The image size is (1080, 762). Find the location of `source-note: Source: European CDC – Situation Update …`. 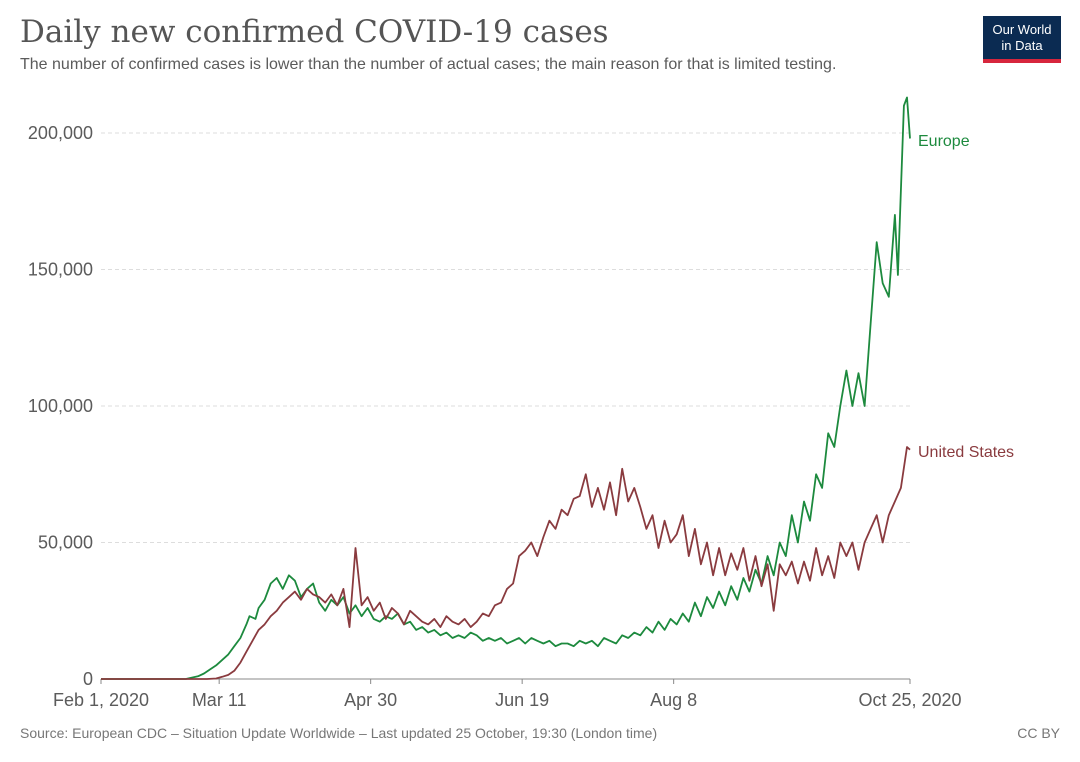

source-note: Source: European CDC – Situation Update … is located at coordinates (339, 733).